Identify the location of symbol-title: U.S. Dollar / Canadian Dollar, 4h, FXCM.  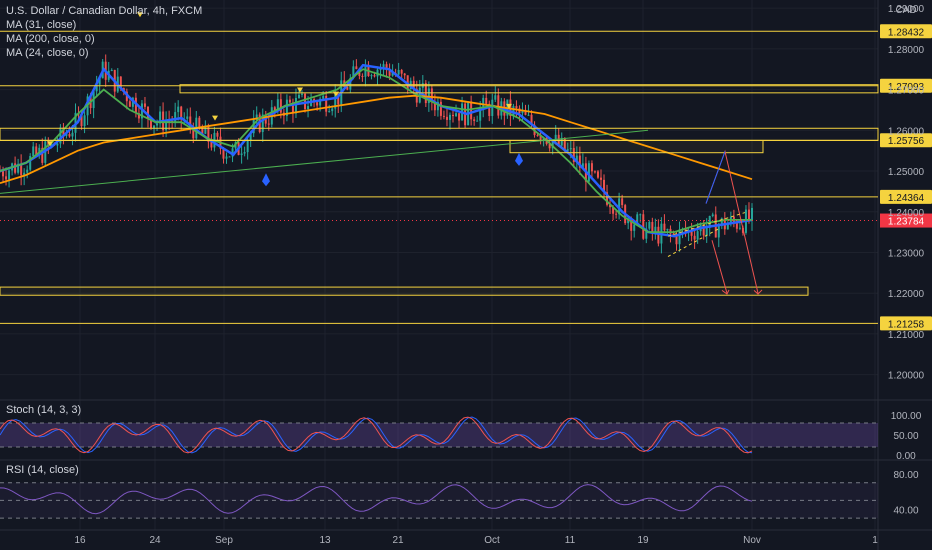
(104, 11).